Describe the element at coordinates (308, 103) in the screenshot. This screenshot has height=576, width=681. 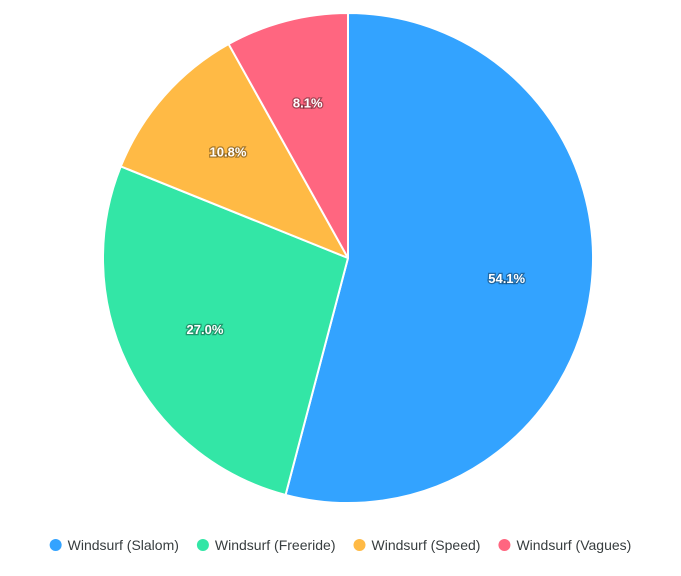
I see `data-label-windsurf-vagues: 8.1%` at that location.